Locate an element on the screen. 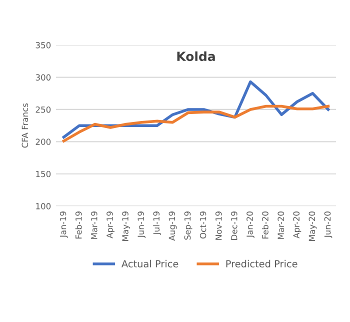 This screenshot has width=350, height=322. x-tick-label: Nov-19 is located at coordinates (218, 226).